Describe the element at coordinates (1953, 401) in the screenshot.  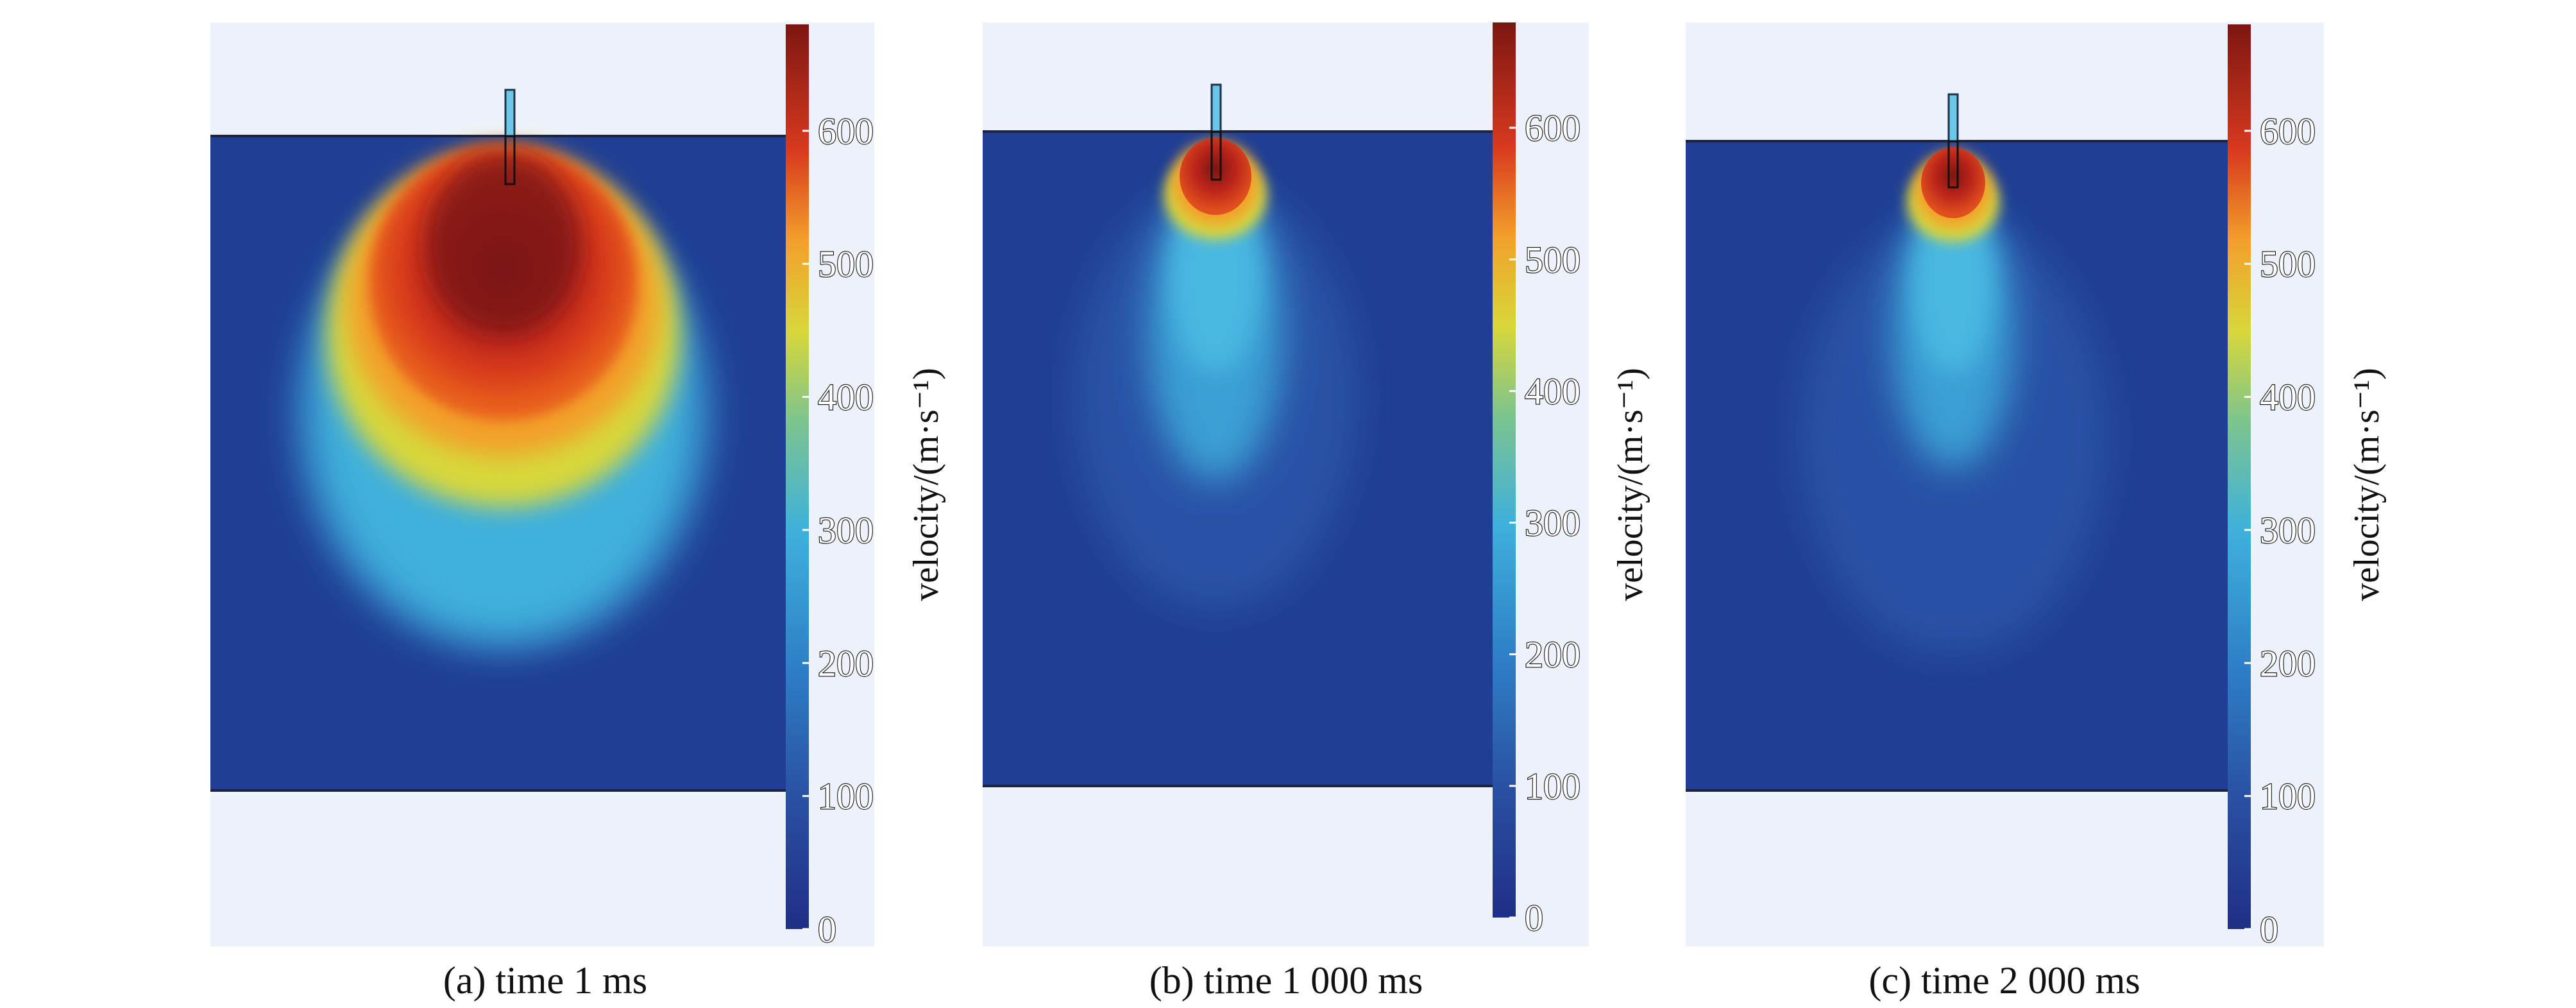
I see `panel-c-plume` at that location.